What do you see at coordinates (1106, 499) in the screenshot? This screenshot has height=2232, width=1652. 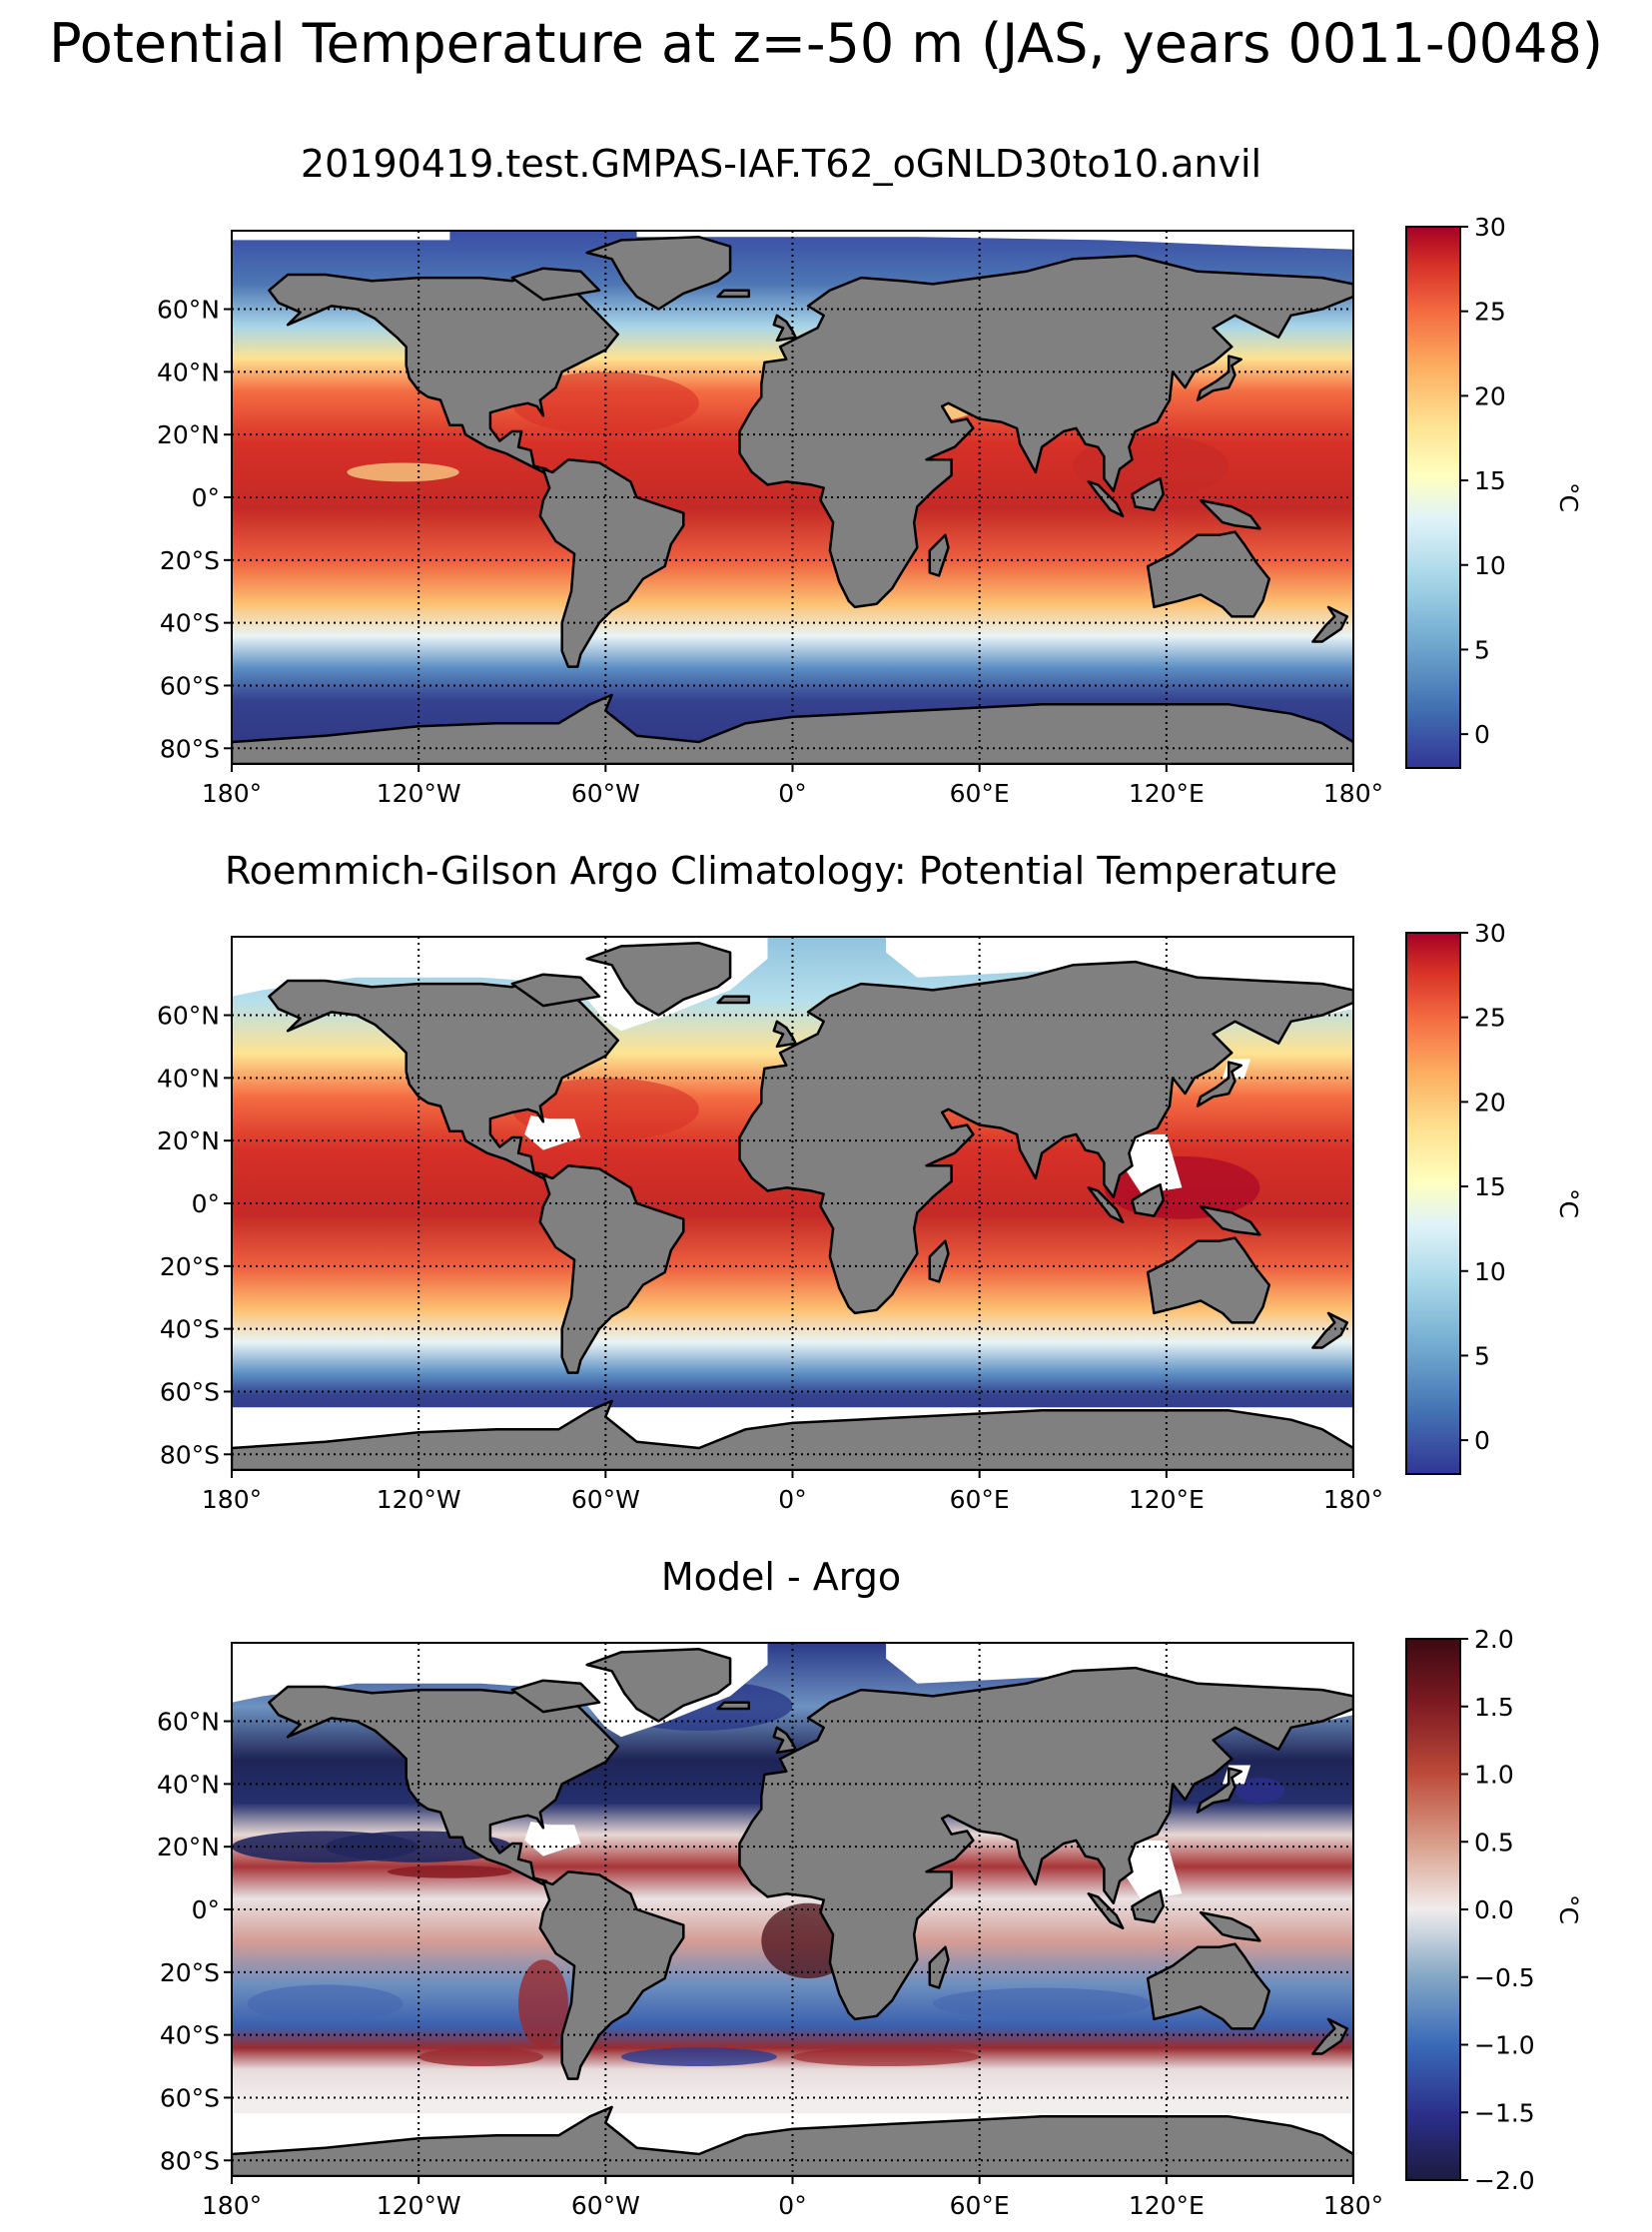 I see `landmass-sumatra` at bounding box center [1106, 499].